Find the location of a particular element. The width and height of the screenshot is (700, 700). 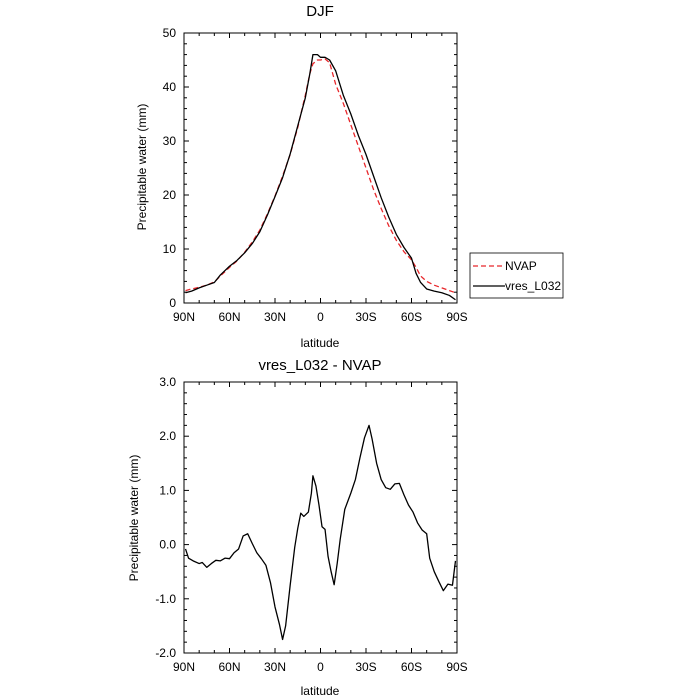

y-tick-label: -2.0 is located at coordinates (165, 653).